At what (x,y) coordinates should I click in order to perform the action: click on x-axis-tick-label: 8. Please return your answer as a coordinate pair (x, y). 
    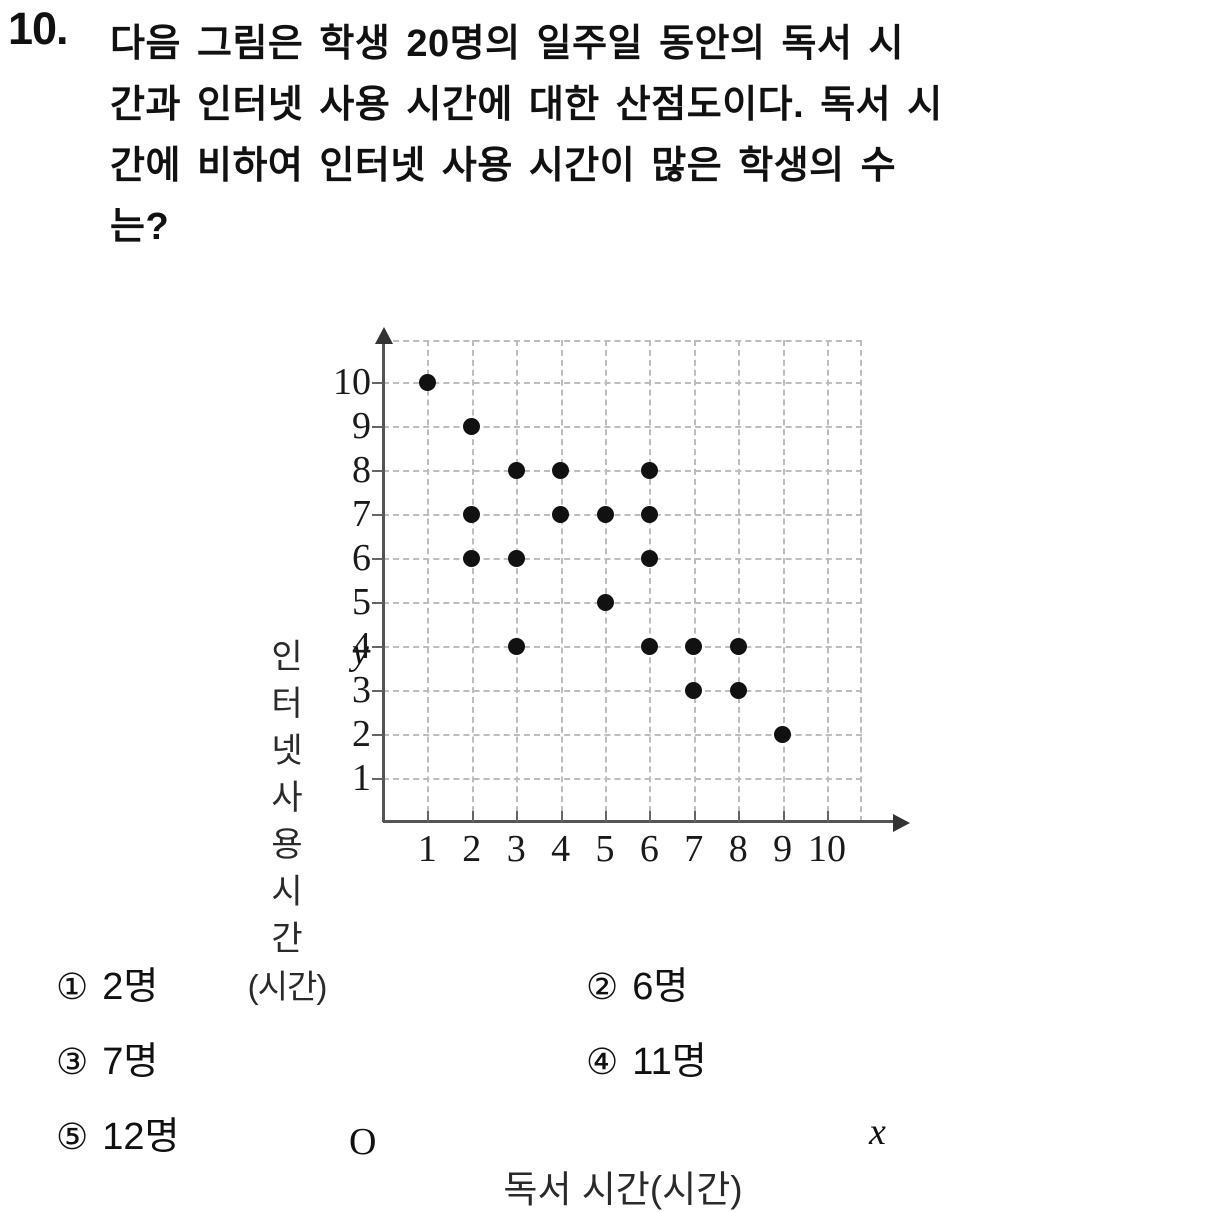
    Looking at the image, I should click on (738, 849).